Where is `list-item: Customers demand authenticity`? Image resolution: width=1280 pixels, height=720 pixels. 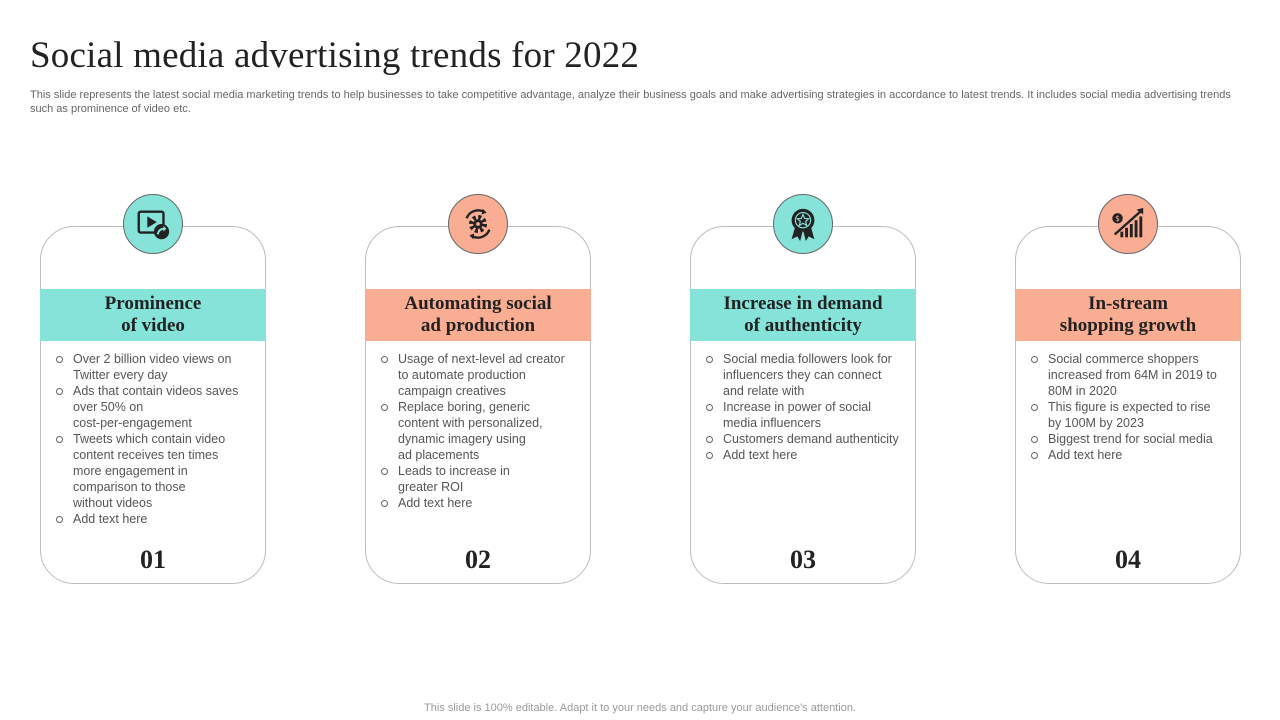
list-item: Customers demand authenticity is located at coordinates (805, 439).